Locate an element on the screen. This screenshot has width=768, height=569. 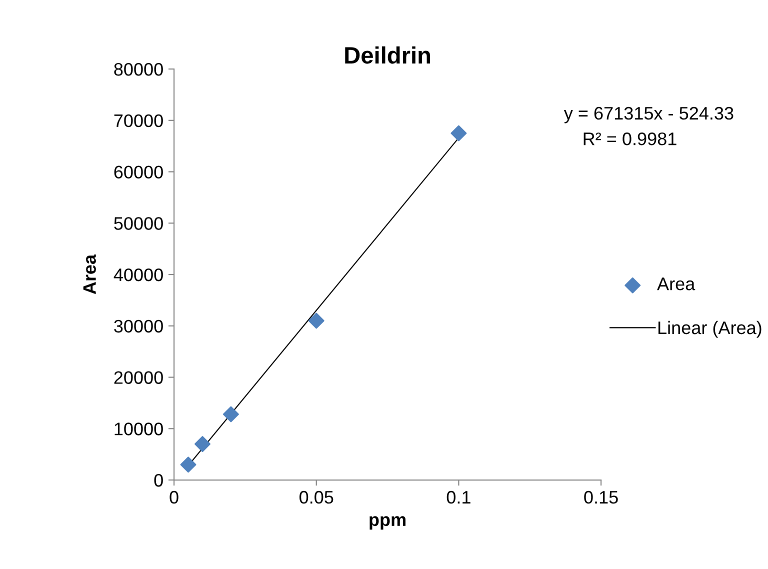
x-tick-label: 0.1 is located at coordinates (458, 497).